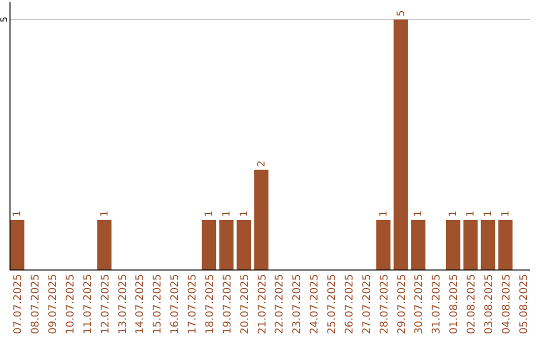 The height and width of the screenshot is (340, 540). I want to click on x-tick-label: 30.07.2025, so click(419, 304).